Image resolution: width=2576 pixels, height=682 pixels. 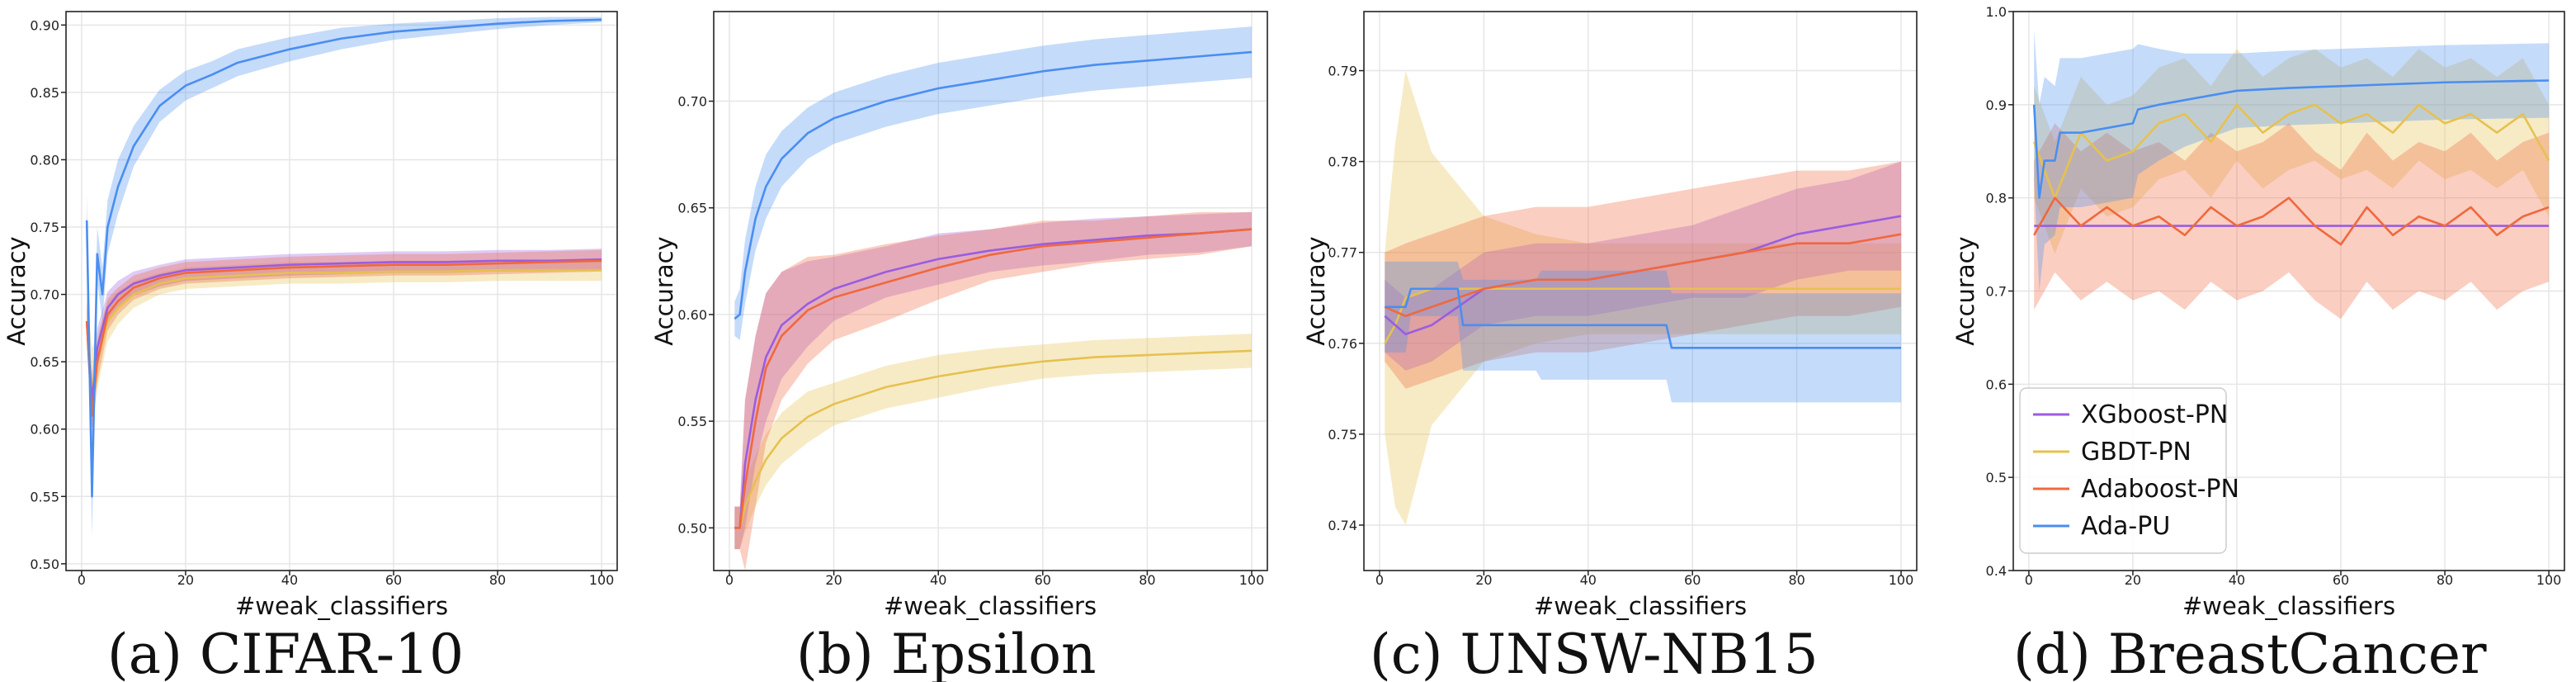 What do you see at coordinates (1594, 652) in the screenshot?
I see `panel-caption: (c) UNSW-NB15` at bounding box center [1594, 652].